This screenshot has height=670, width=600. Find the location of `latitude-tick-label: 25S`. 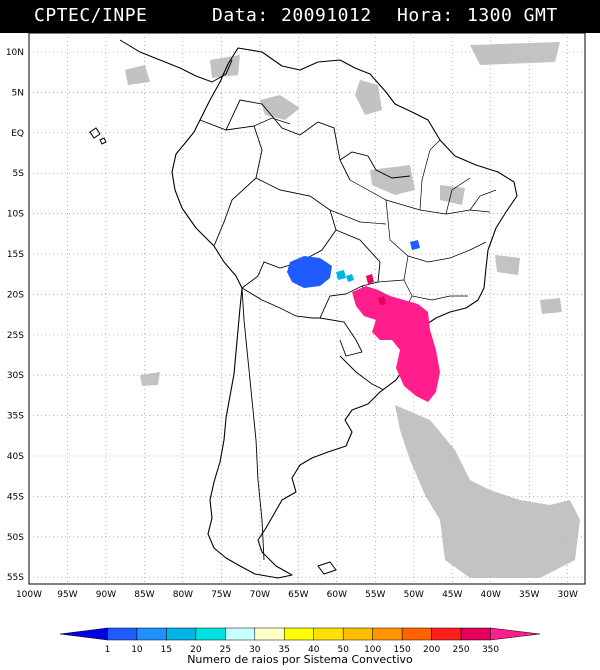

latitude-tick-label: 25S is located at coordinates (15, 336).